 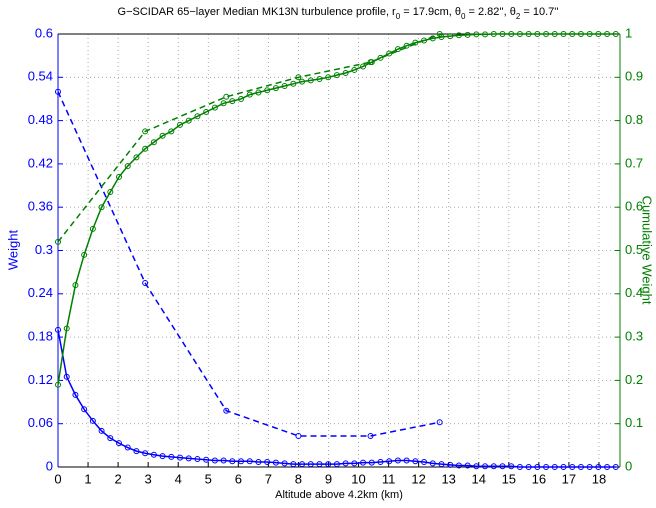 What do you see at coordinates (599, 478) in the screenshot?
I see `x-tick-label: 18` at bounding box center [599, 478].